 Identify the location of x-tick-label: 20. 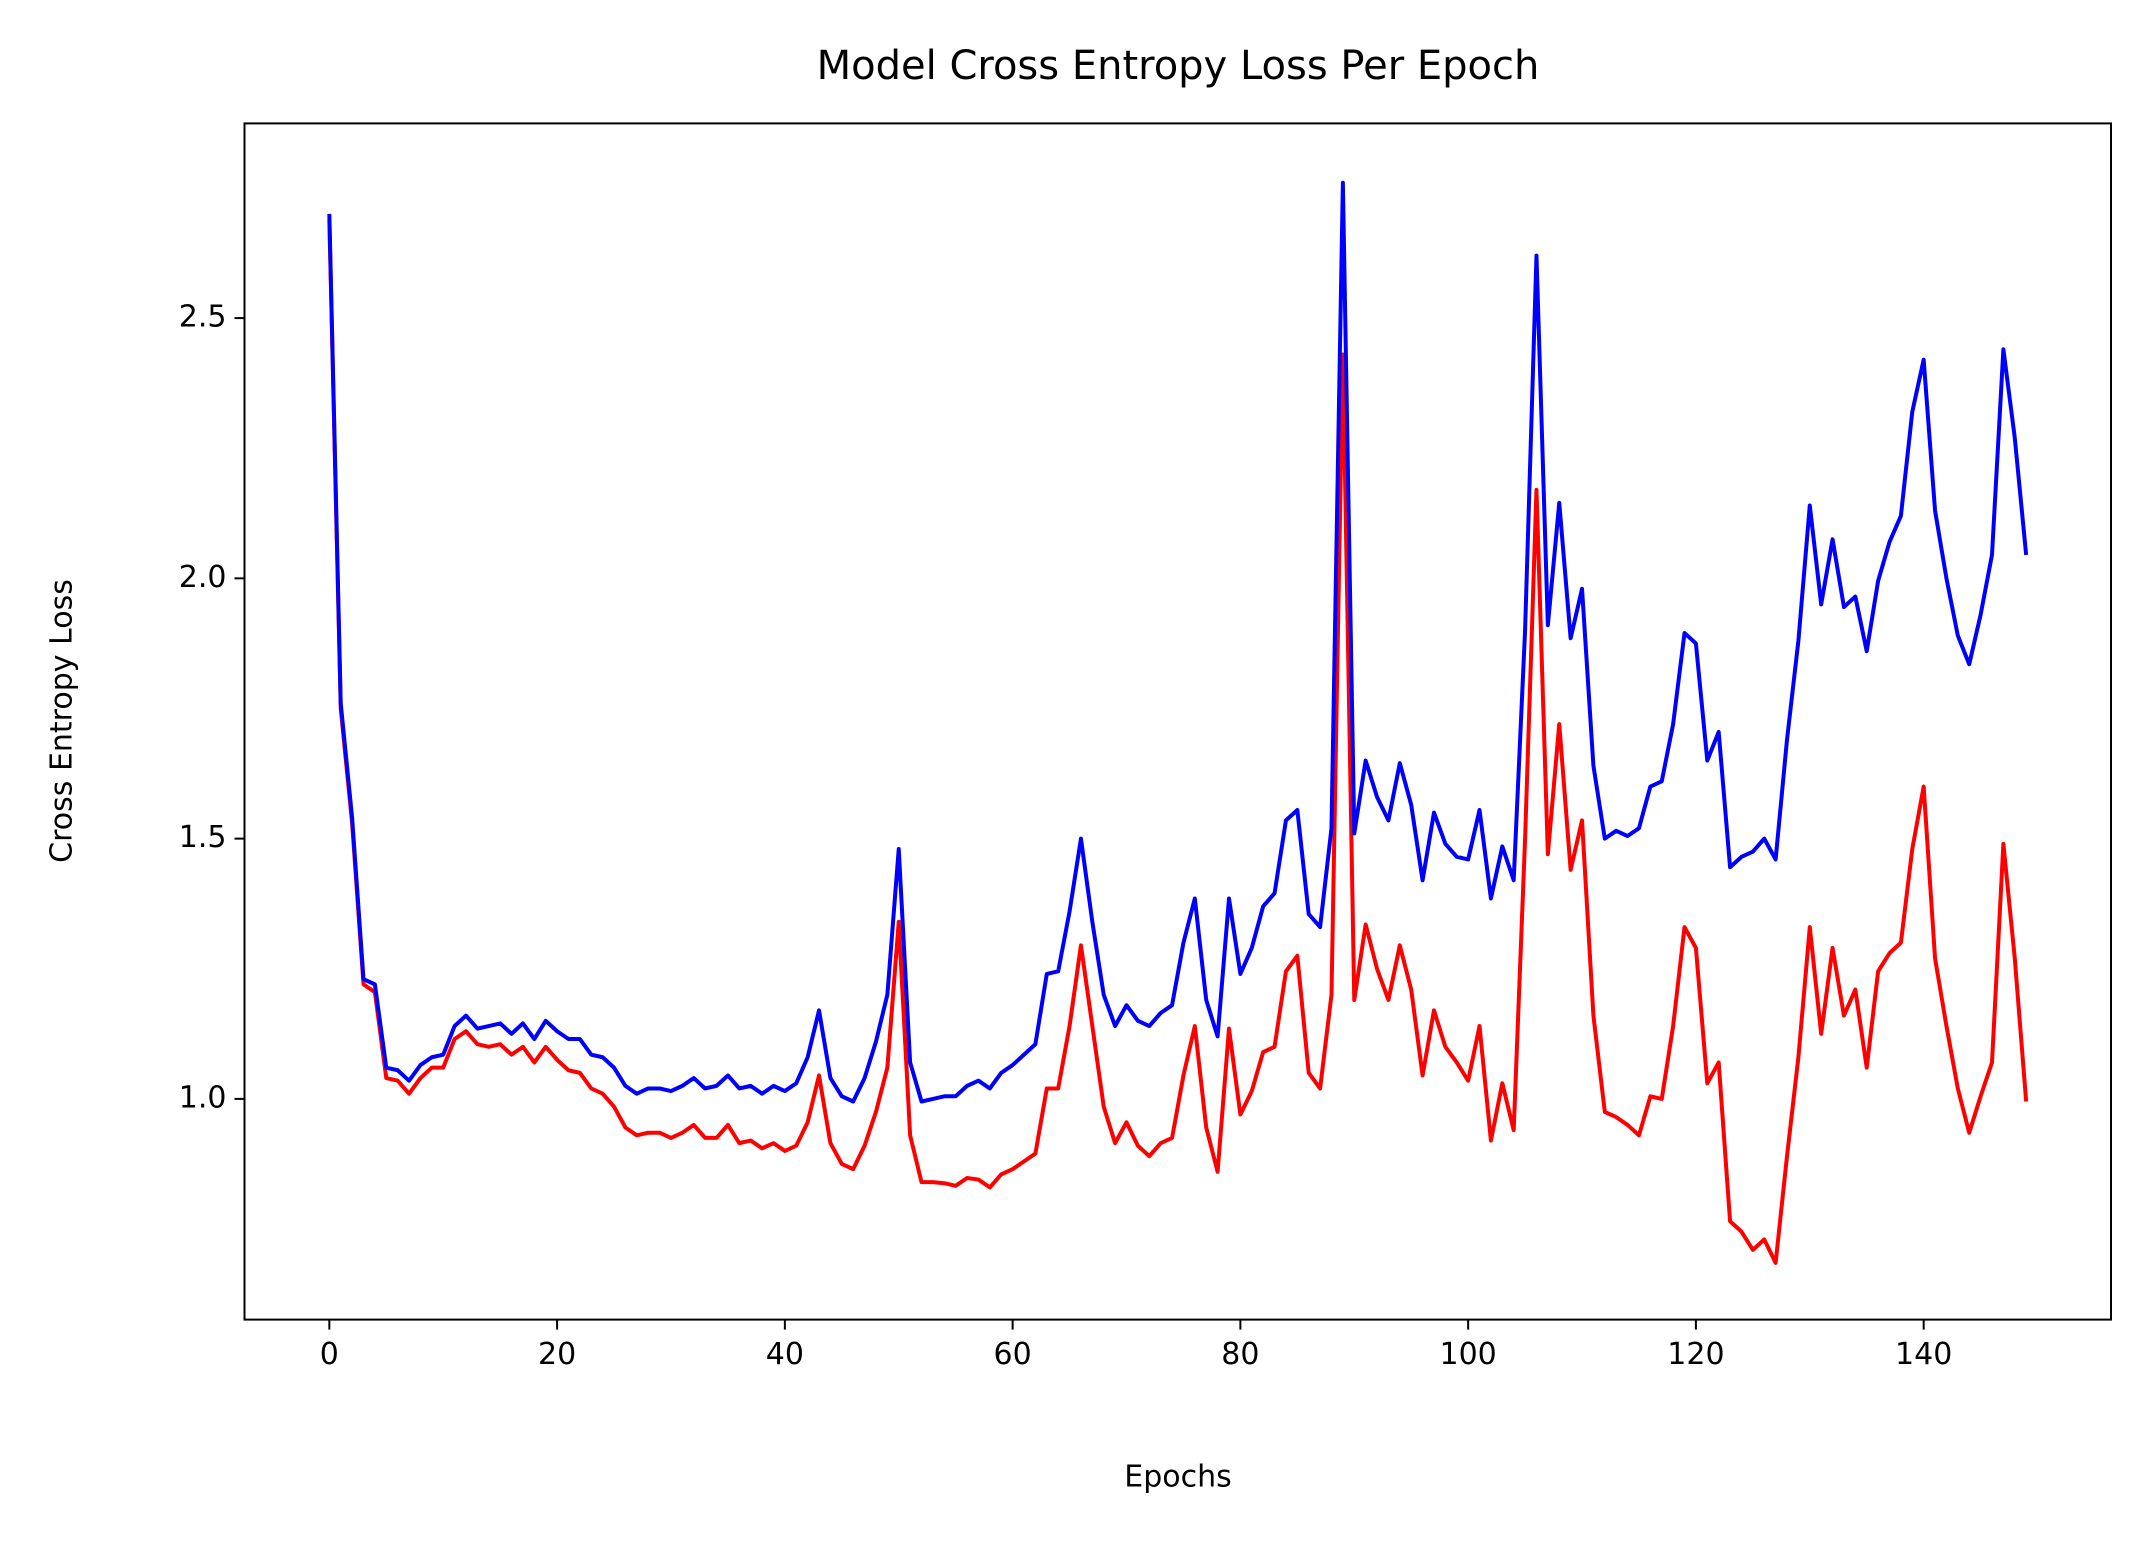
(557, 1354).